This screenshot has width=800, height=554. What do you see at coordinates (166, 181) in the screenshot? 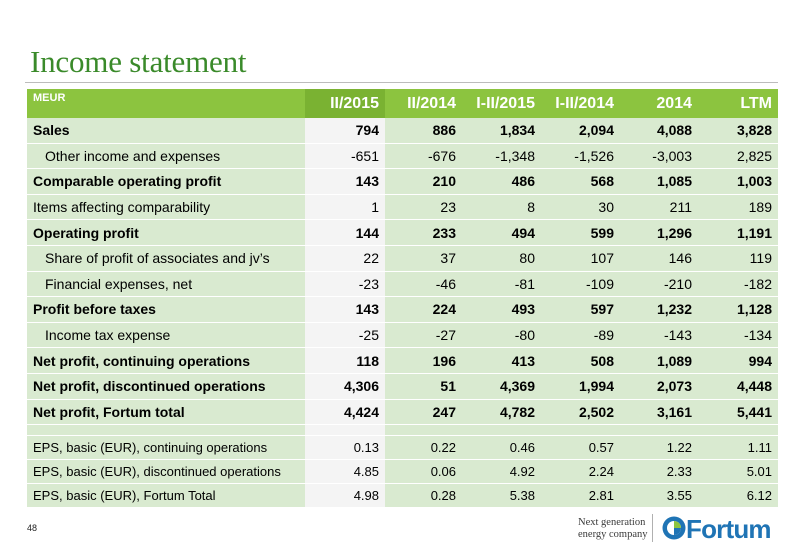
I see `row-label: Comparable operating profit` at bounding box center [166, 181].